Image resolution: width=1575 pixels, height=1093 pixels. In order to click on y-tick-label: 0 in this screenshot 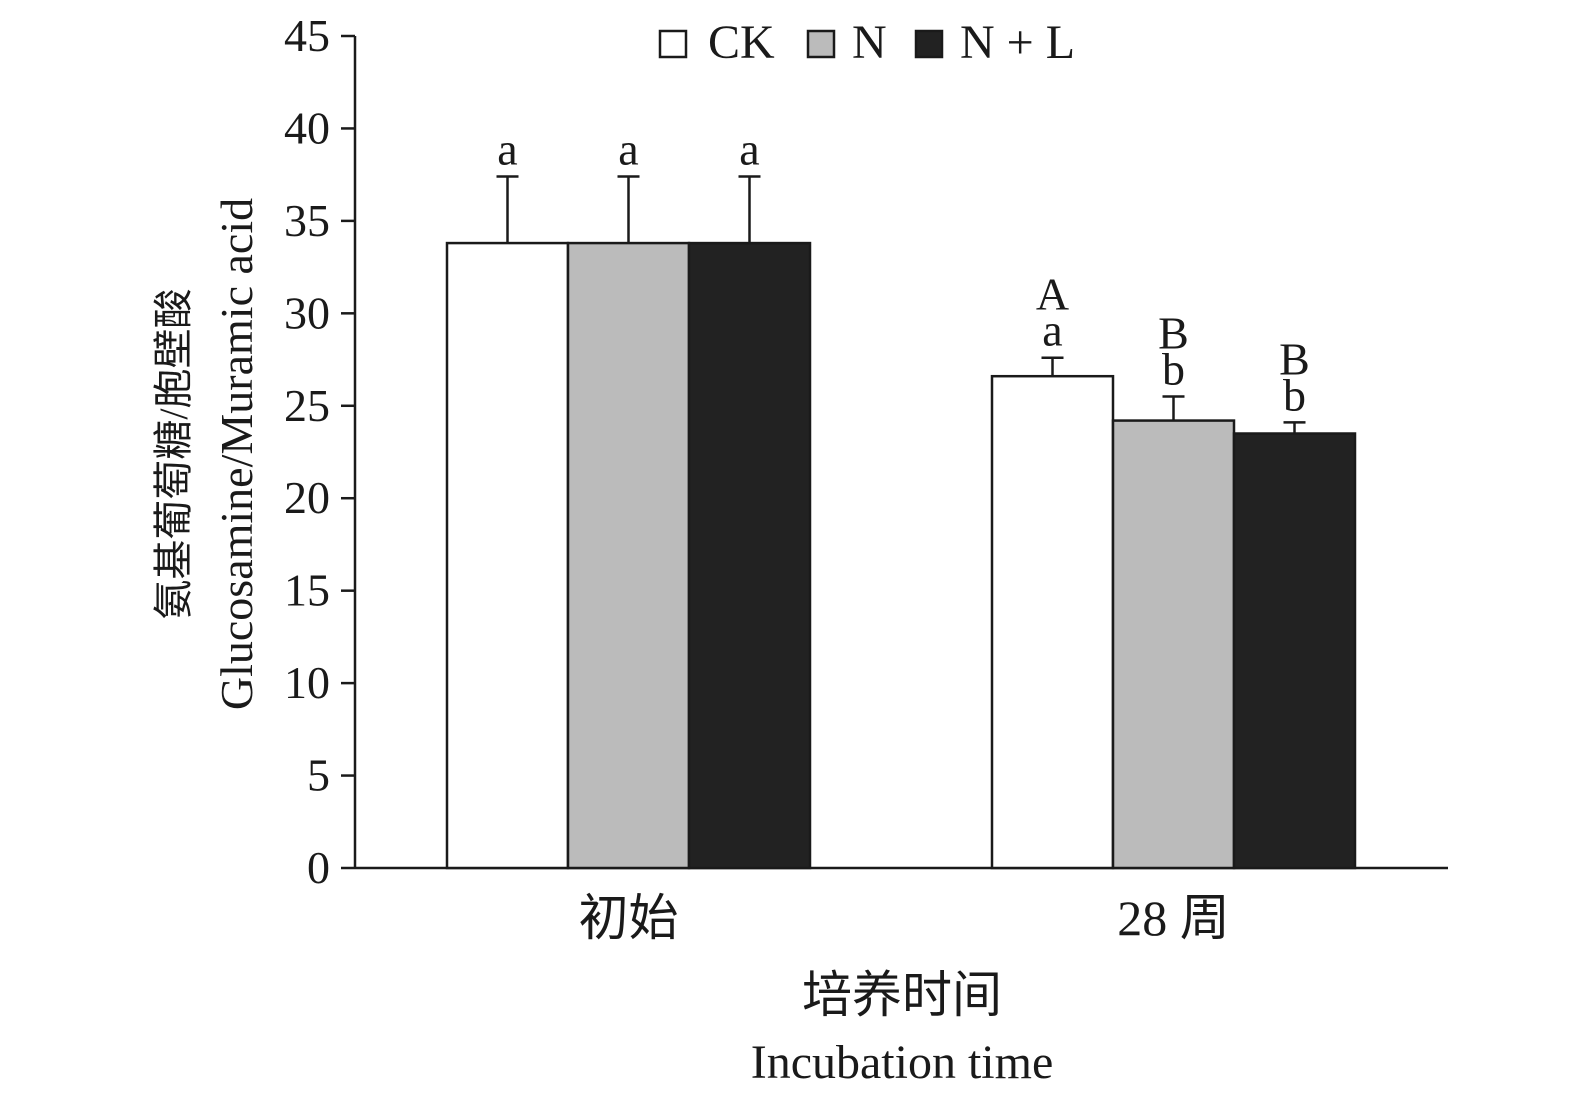, I will do `click(318, 867)`.